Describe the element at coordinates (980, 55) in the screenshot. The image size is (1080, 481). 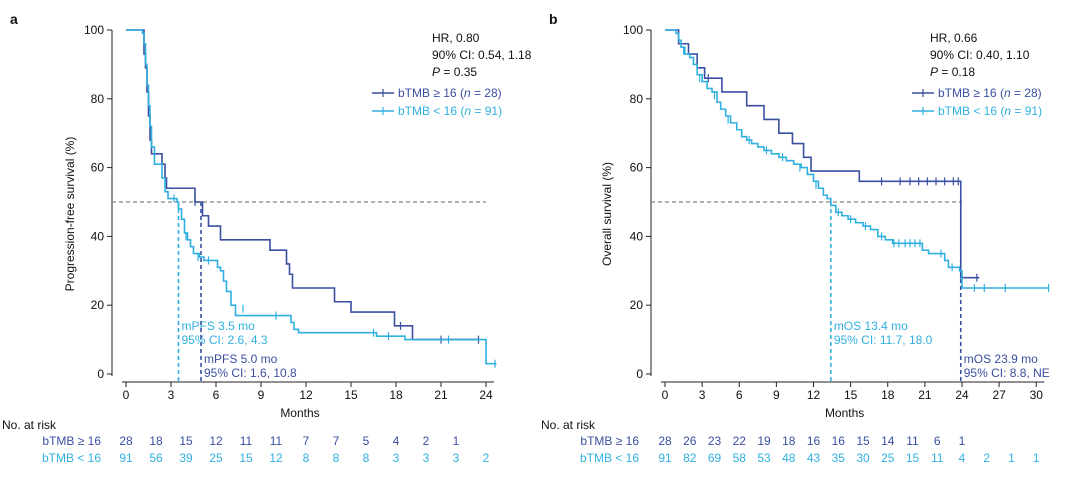
I see `confidence-interval: 90% CI: 0.40, 1.10` at that location.